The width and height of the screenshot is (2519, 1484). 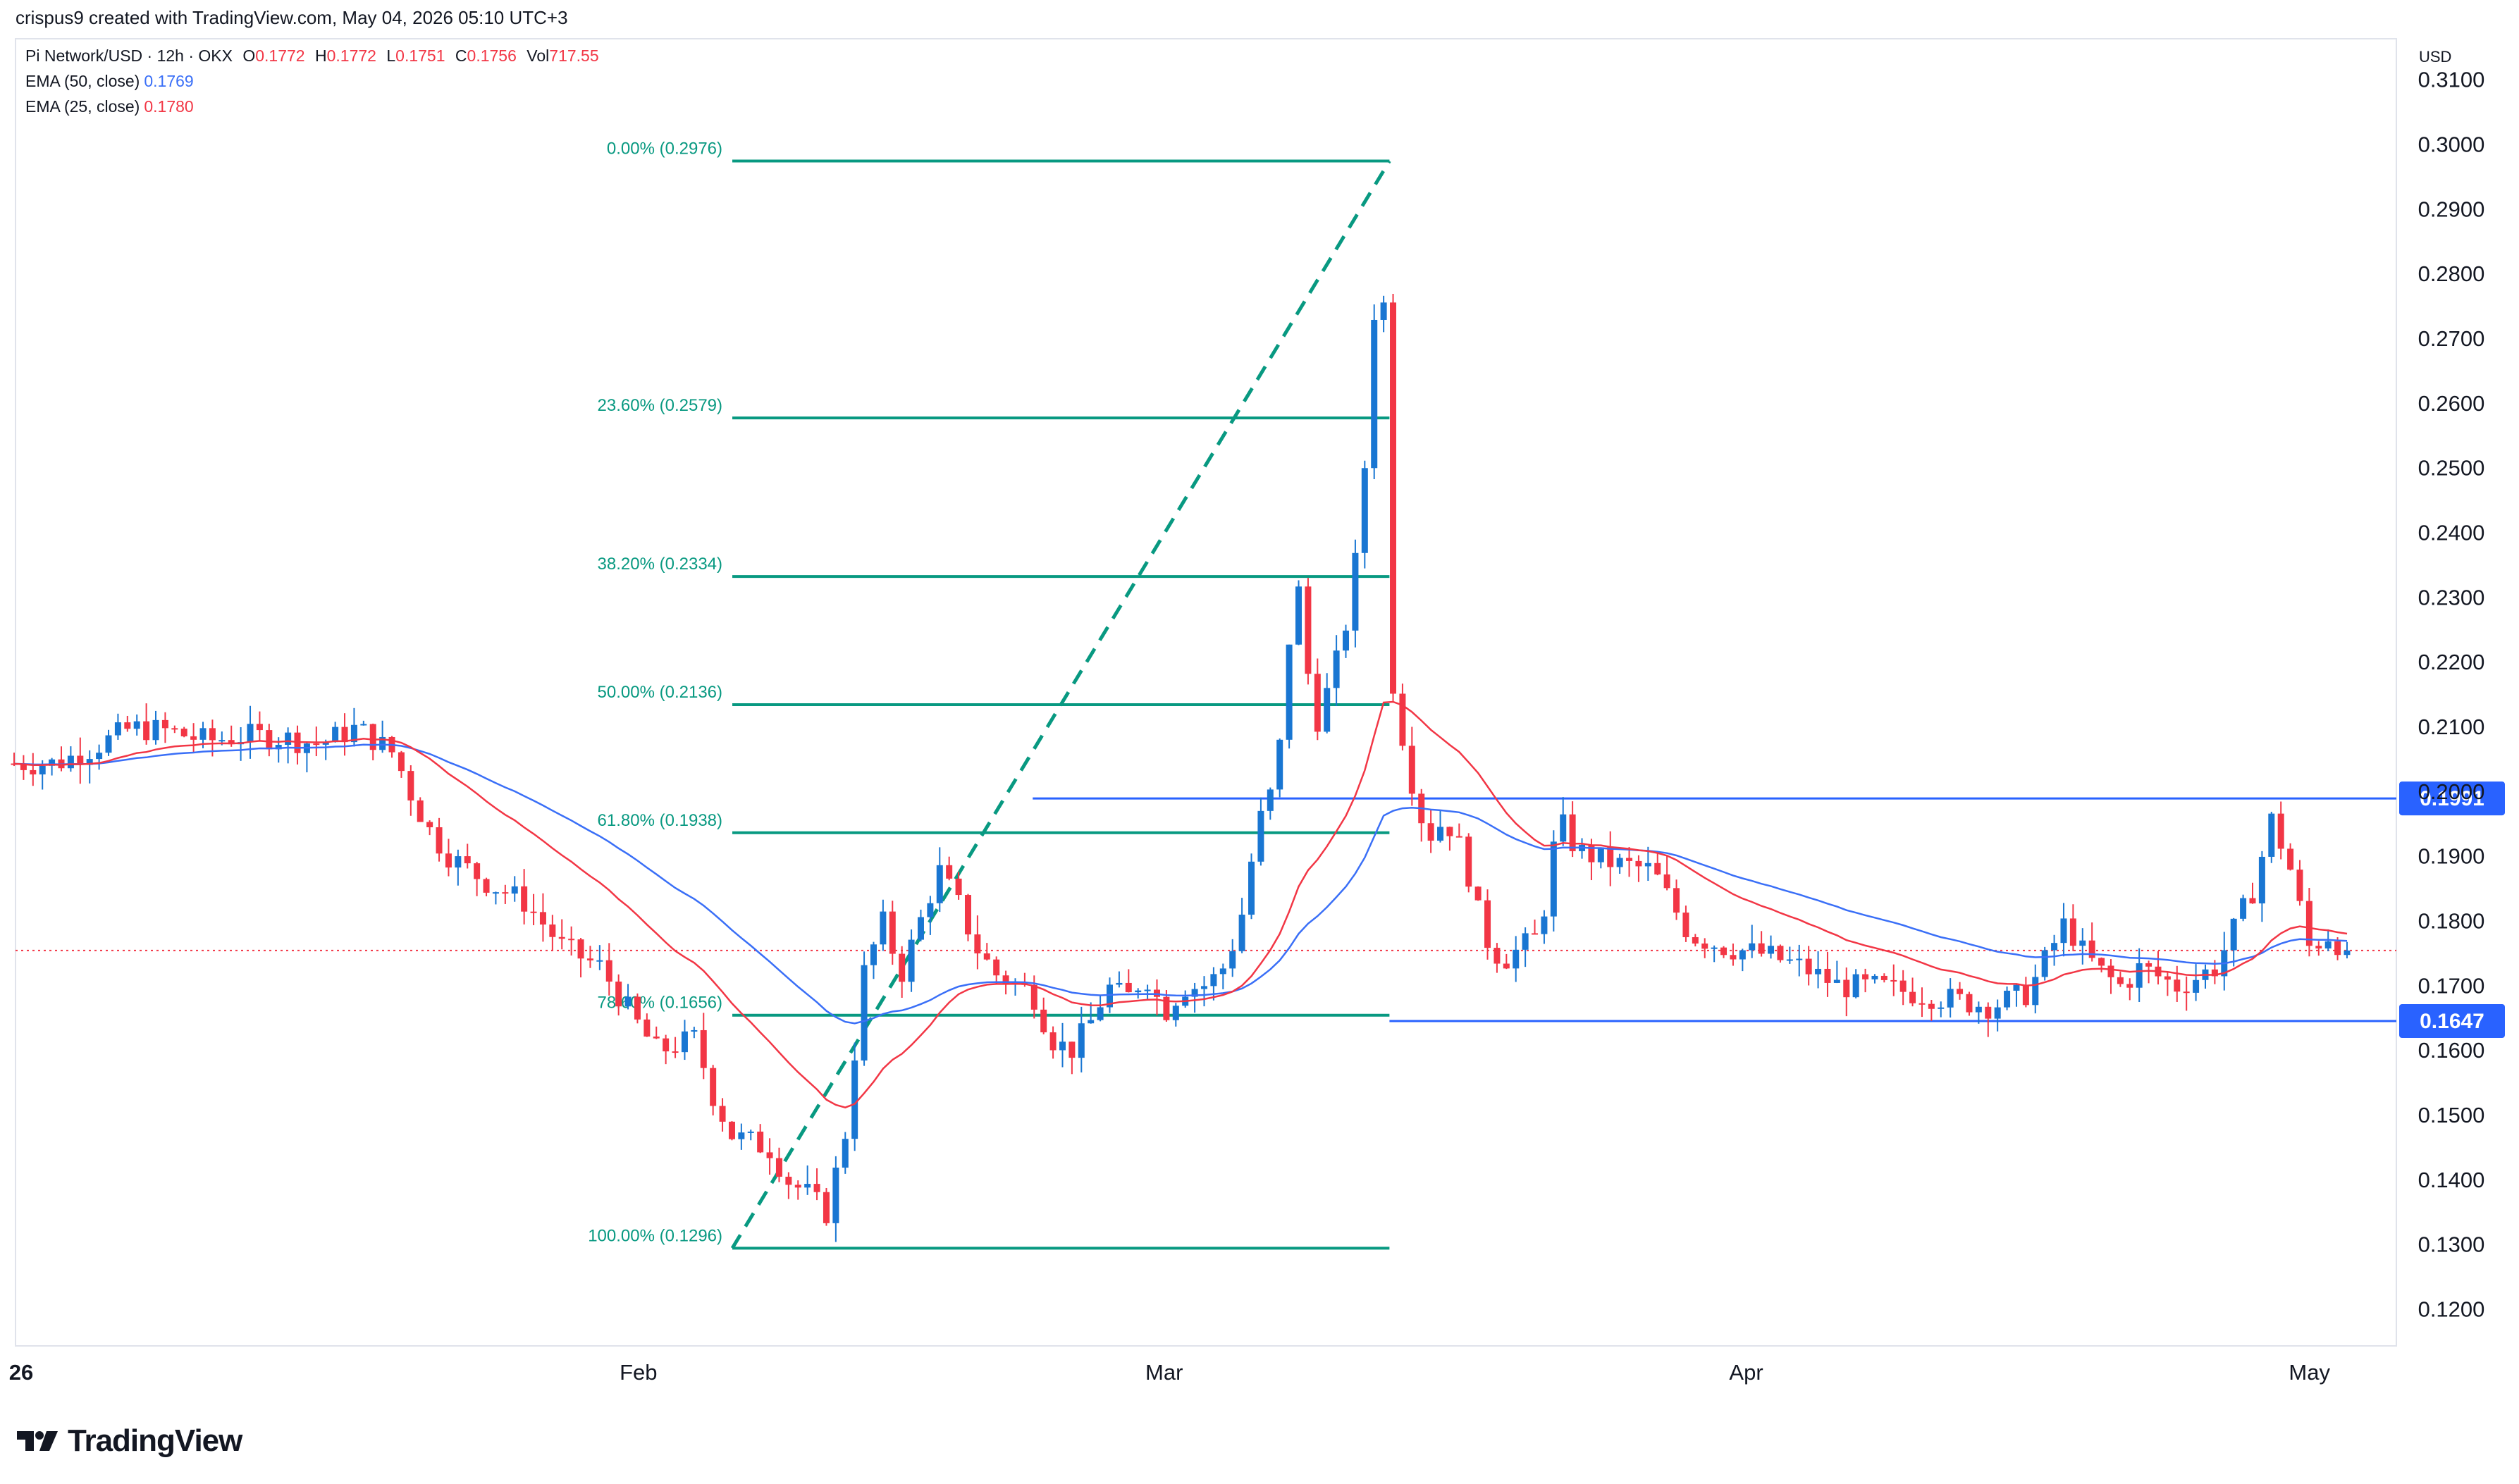 I want to click on low-label: L, so click(x=391, y=56).